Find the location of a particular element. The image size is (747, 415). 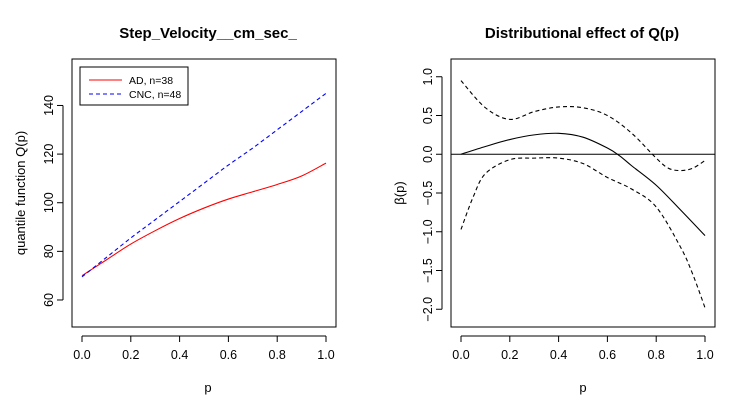

left-x-axis: 0.0 0.2 0.4 0.6 0.8 1.0 is located at coordinates (204, 348).